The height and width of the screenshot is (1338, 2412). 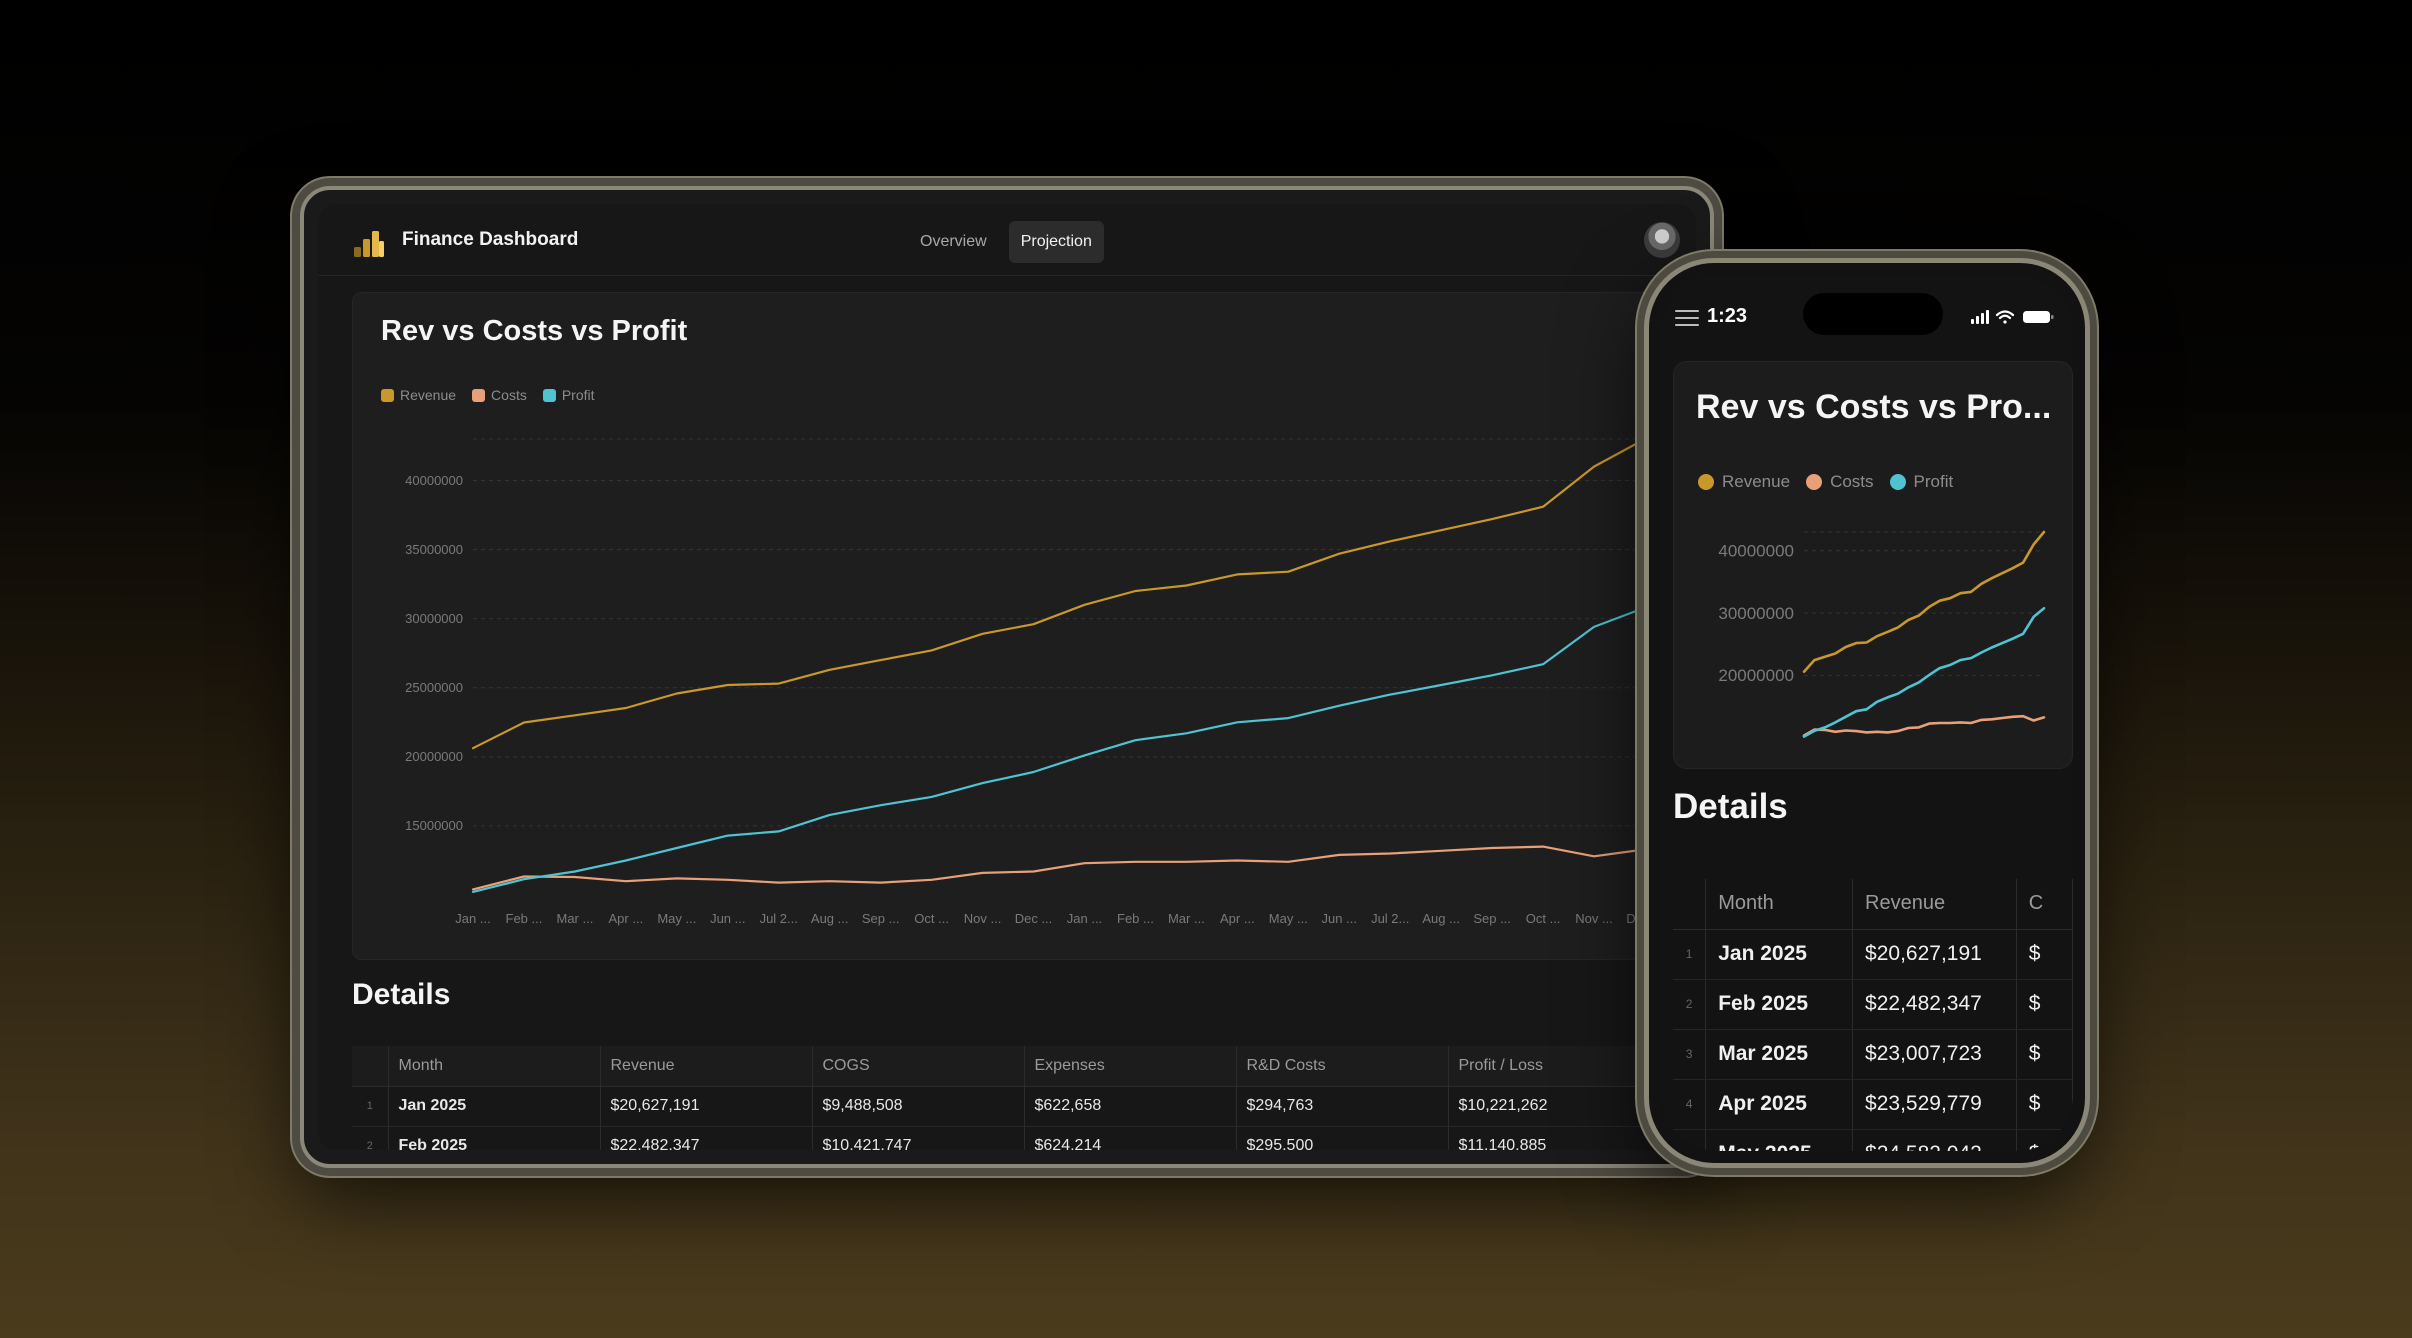 I want to click on col-cogs: COGS, so click(x=918, y=1066).